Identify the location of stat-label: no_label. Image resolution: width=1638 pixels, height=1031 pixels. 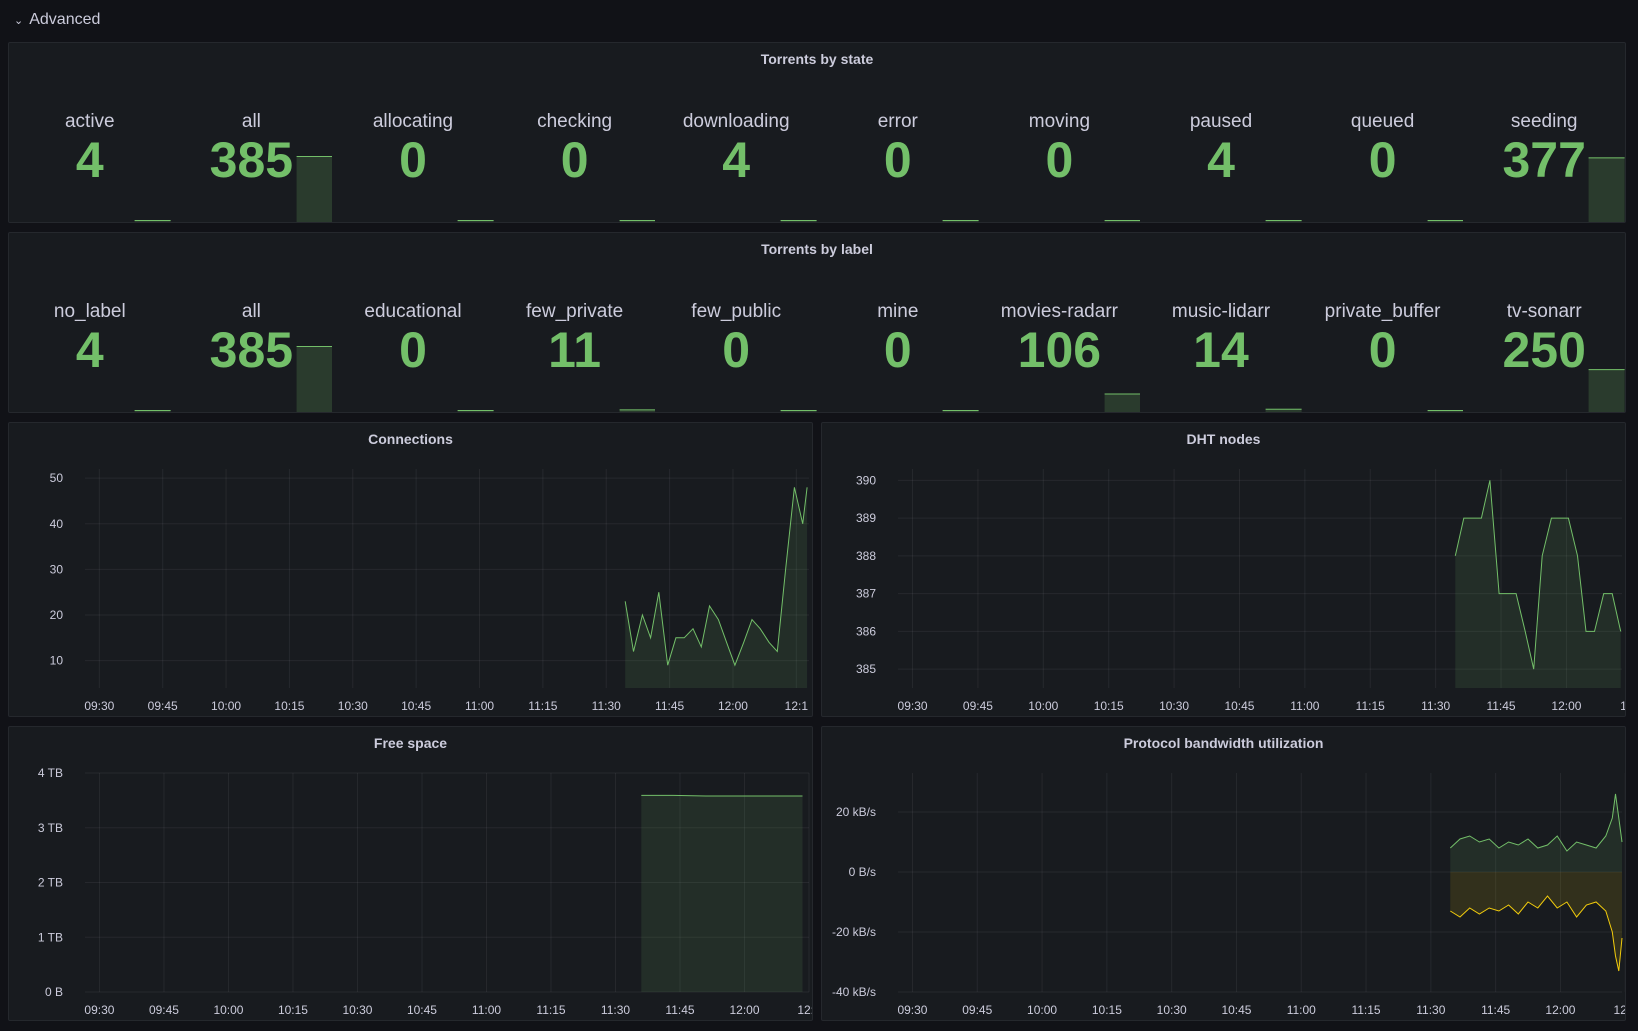
(89, 311).